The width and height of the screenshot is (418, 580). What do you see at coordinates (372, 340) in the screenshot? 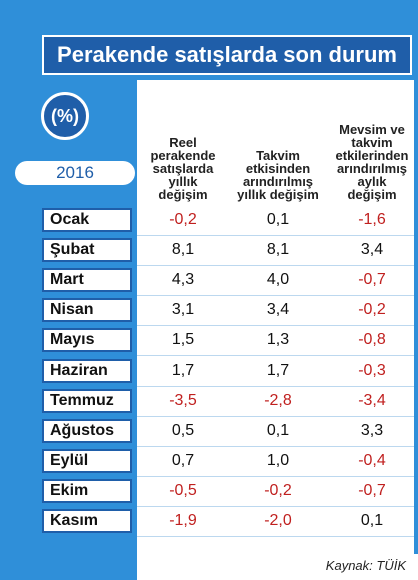
I see `cell: -0,8` at bounding box center [372, 340].